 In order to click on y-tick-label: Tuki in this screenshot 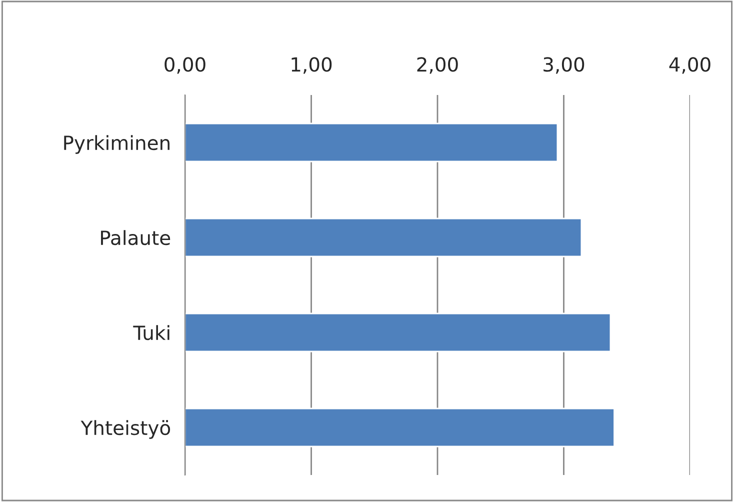, I will do `click(151, 332)`.